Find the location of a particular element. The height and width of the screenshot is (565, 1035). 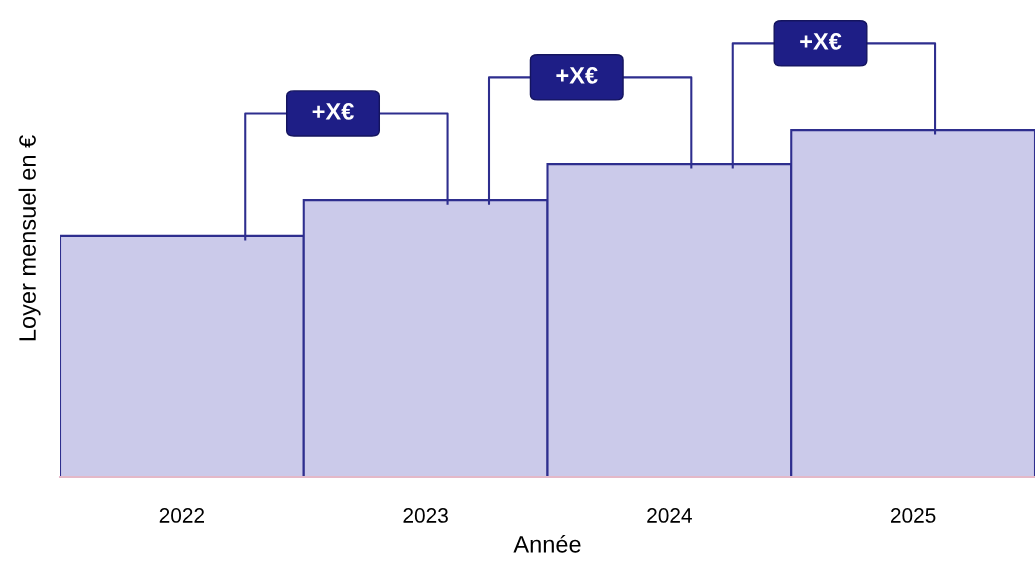

x-tick-label: 2024 is located at coordinates (669, 515).